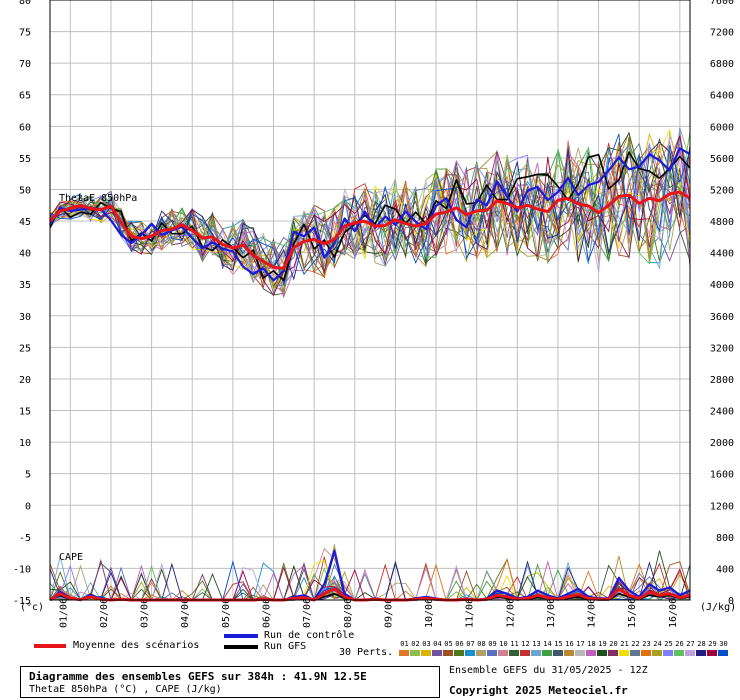 The height and width of the screenshot is (700, 740). I want to click on y-left-tick-label: 45, so click(25, 222).